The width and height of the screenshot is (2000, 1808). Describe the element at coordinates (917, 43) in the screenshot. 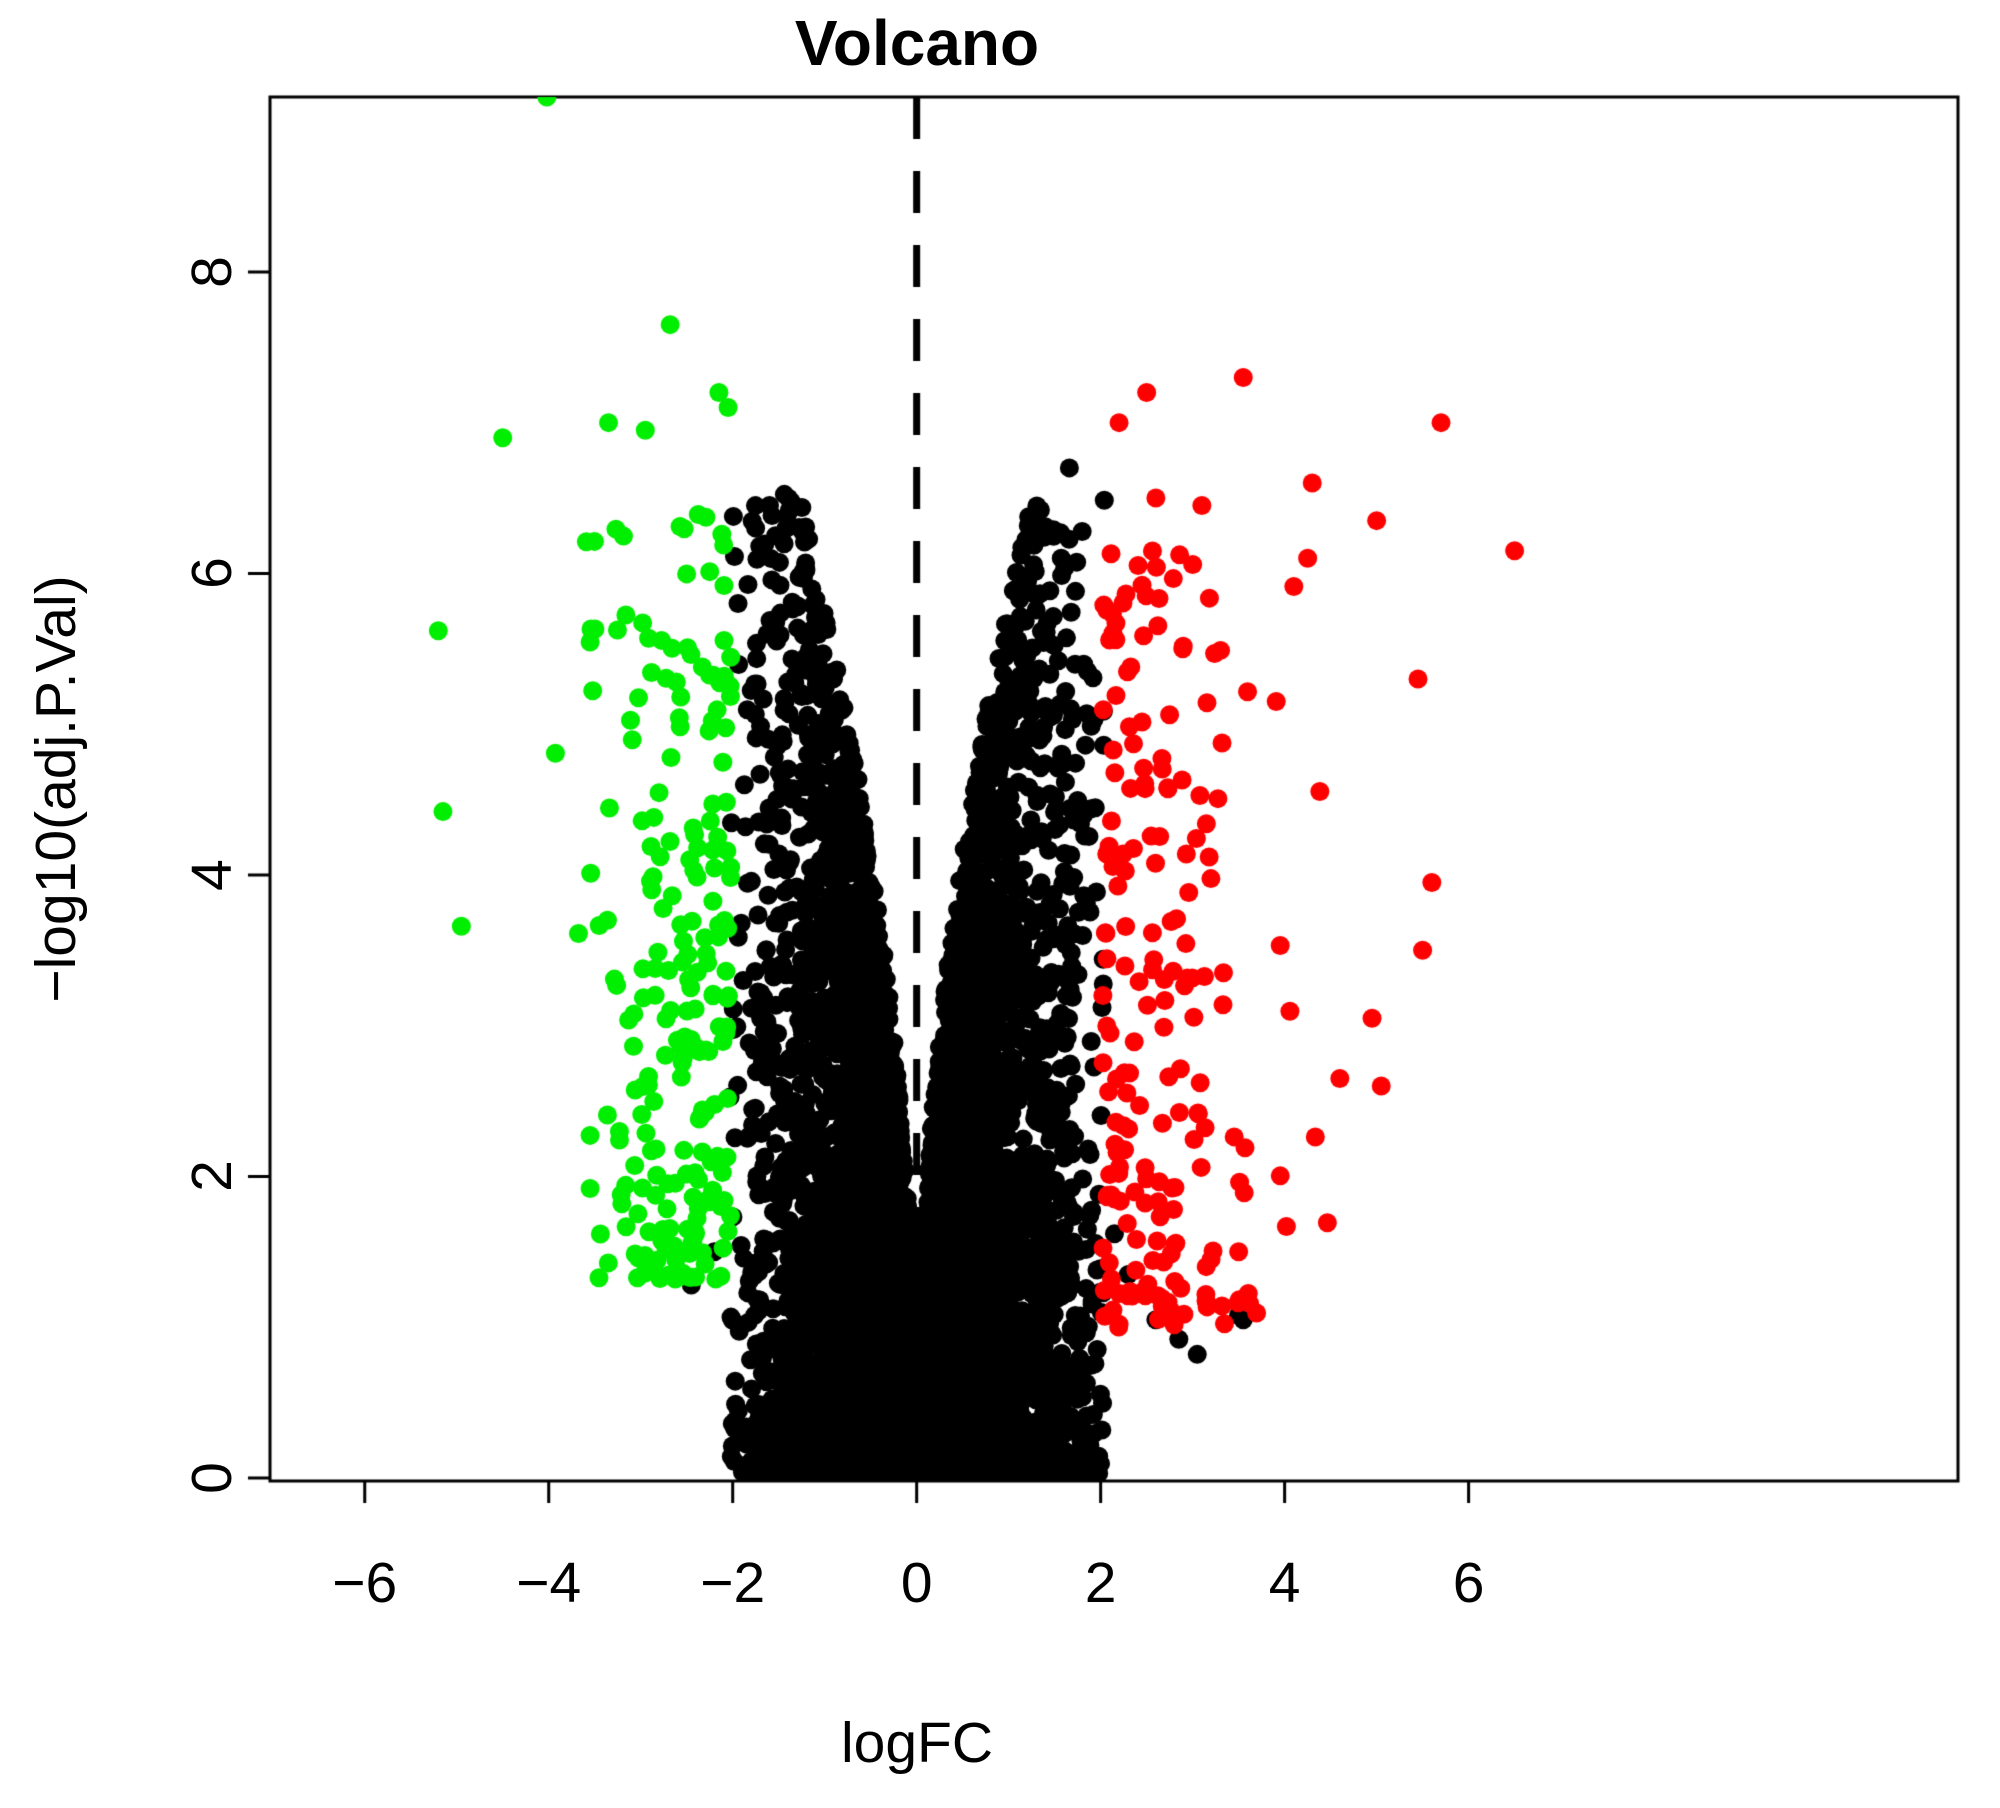

I see `chart-title: Volcano` at that location.